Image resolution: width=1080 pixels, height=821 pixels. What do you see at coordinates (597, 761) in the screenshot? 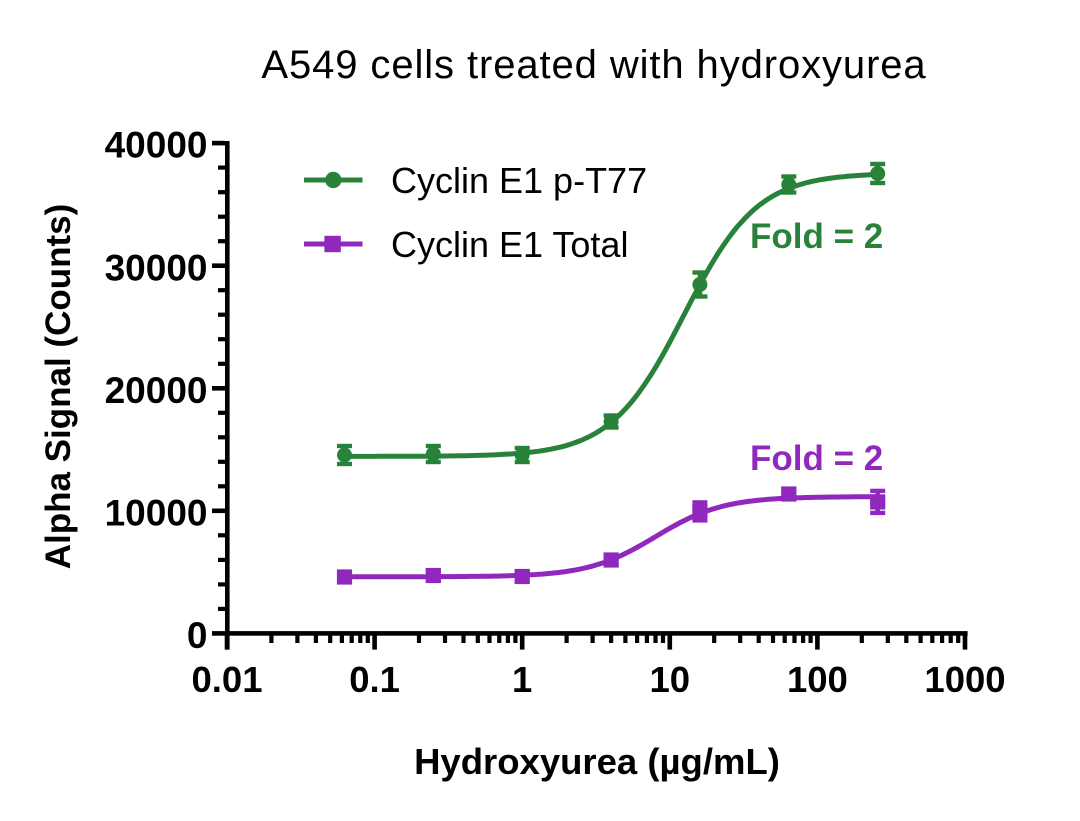
I see `svg-text: Hydroxyurea (µg/mL)` at bounding box center [597, 761].